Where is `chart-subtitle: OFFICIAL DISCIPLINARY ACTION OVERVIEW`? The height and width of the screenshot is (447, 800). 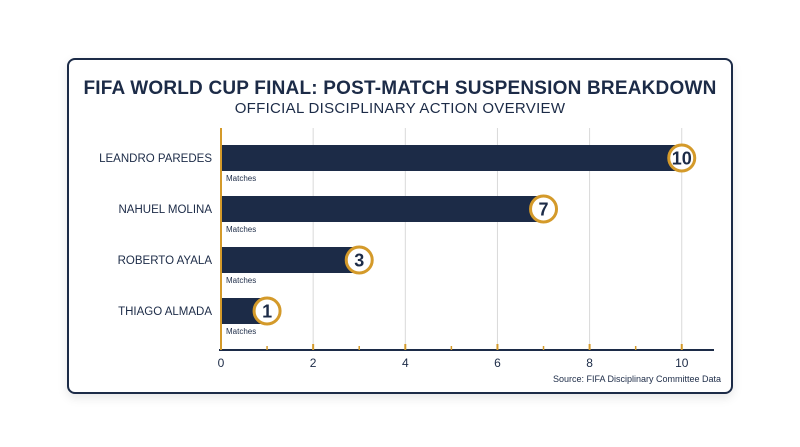 chart-subtitle: OFFICIAL DISCIPLINARY ACTION OVERVIEW is located at coordinates (400, 108).